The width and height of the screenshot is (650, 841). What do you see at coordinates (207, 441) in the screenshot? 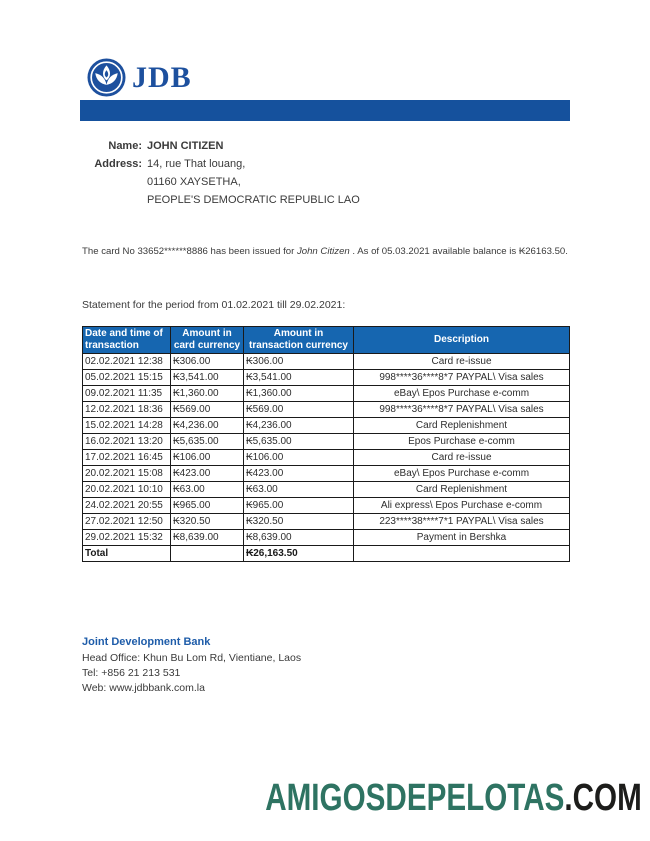
I see `cell-amount-card: ₭5,635.00` at bounding box center [207, 441].